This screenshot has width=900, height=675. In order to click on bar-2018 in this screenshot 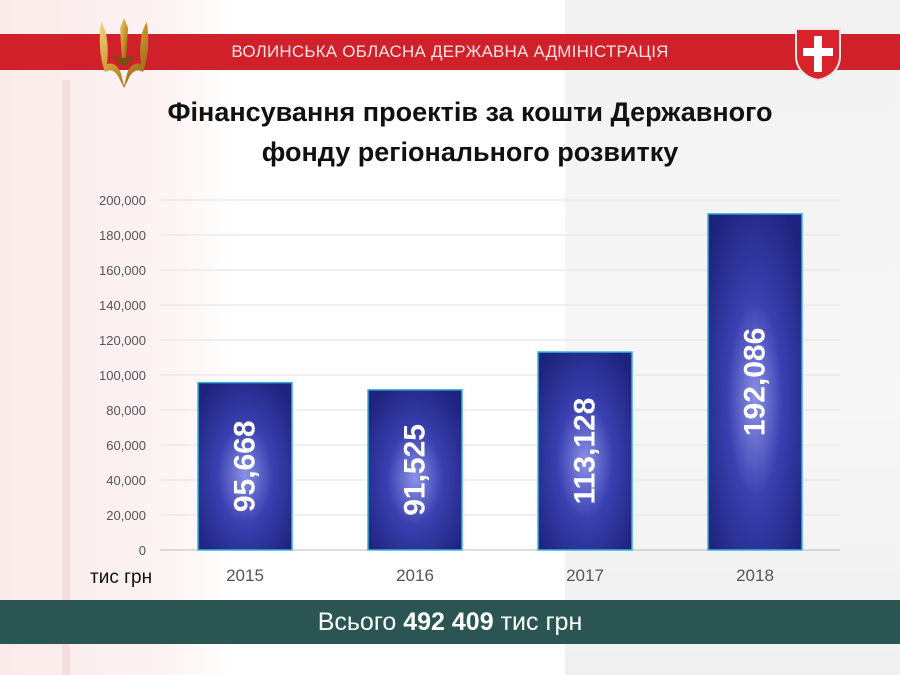, I will do `click(755, 382)`.